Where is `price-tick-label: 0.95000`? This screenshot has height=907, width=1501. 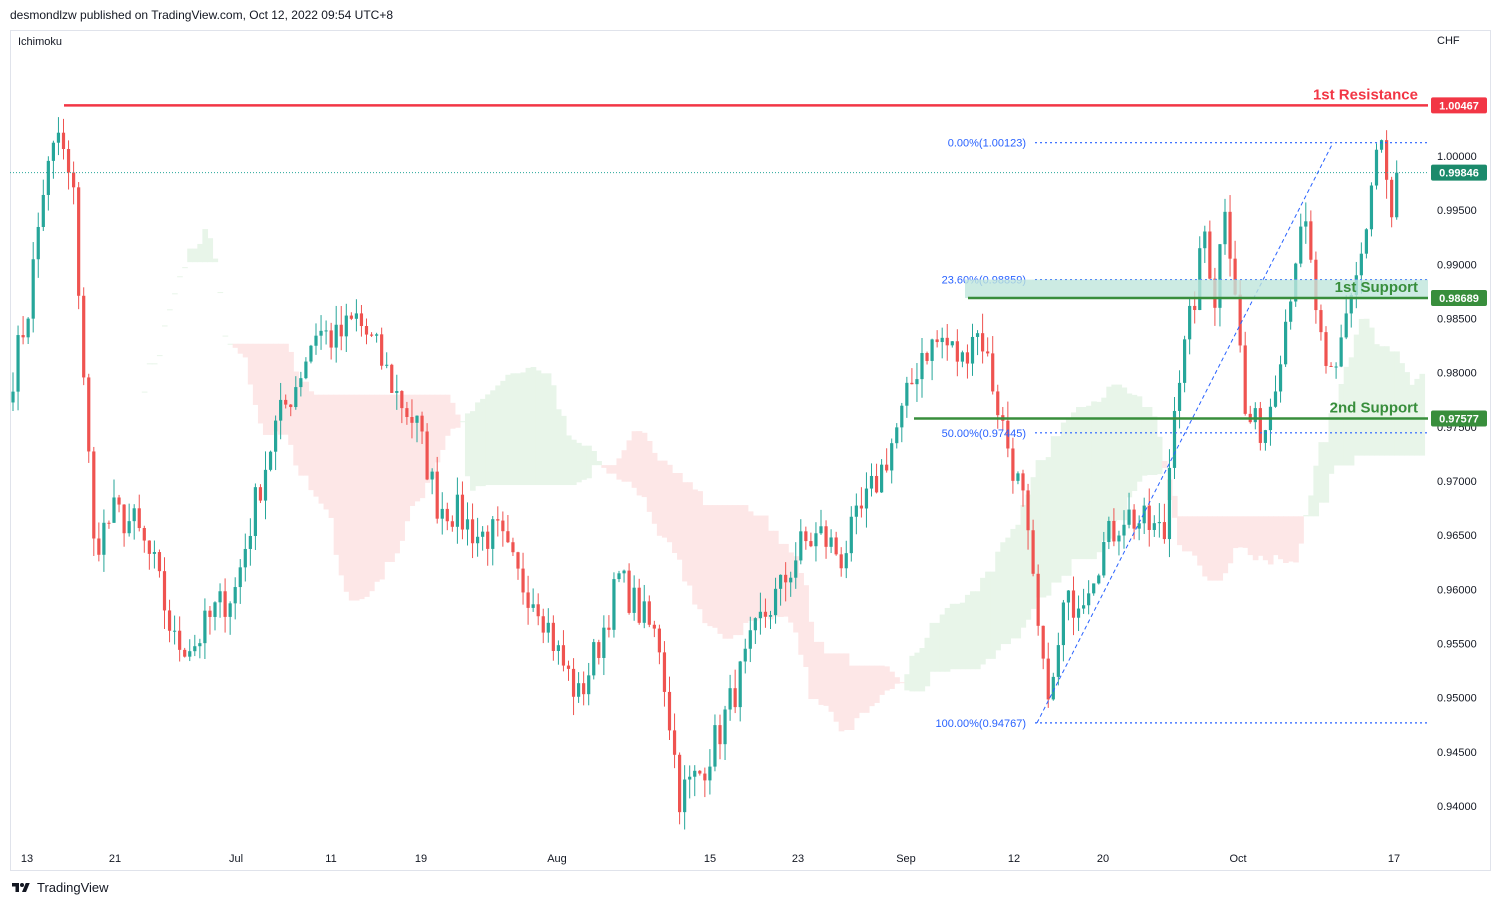 price-tick-label: 0.95000 is located at coordinates (1457, 699).